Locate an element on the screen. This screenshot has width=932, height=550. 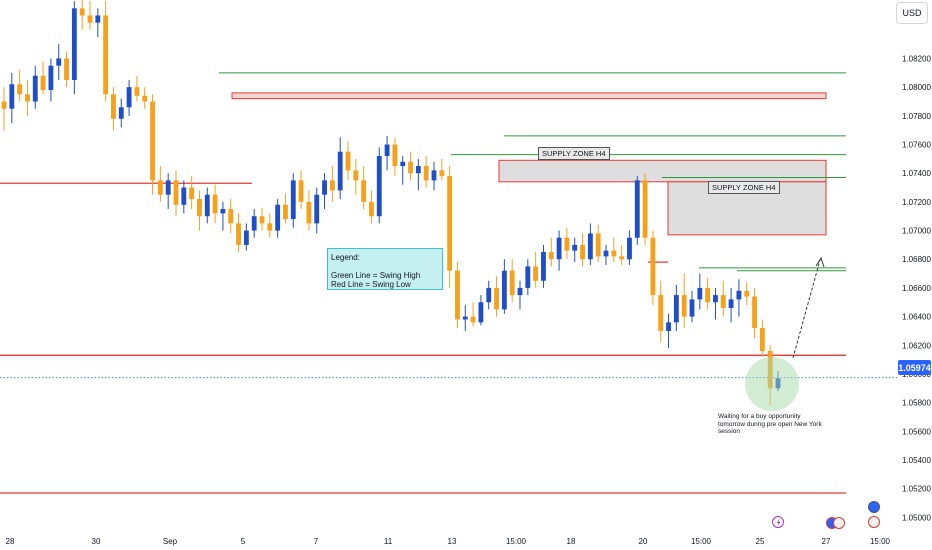
supply-zone is located at coordinates (529, 96).